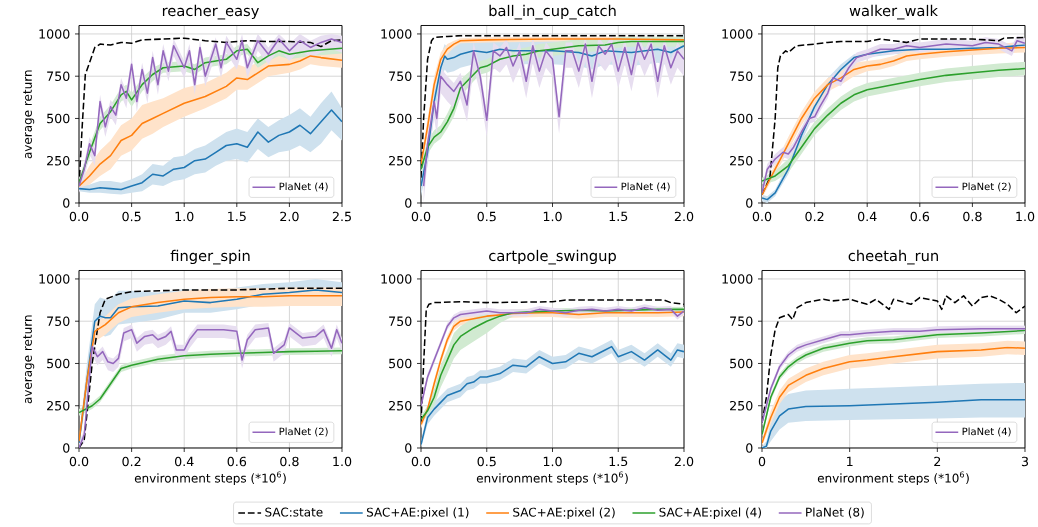  Describe the element at coordinates (893, 12) in the screenshot. I see `chart-title: walker_walk` at that location.